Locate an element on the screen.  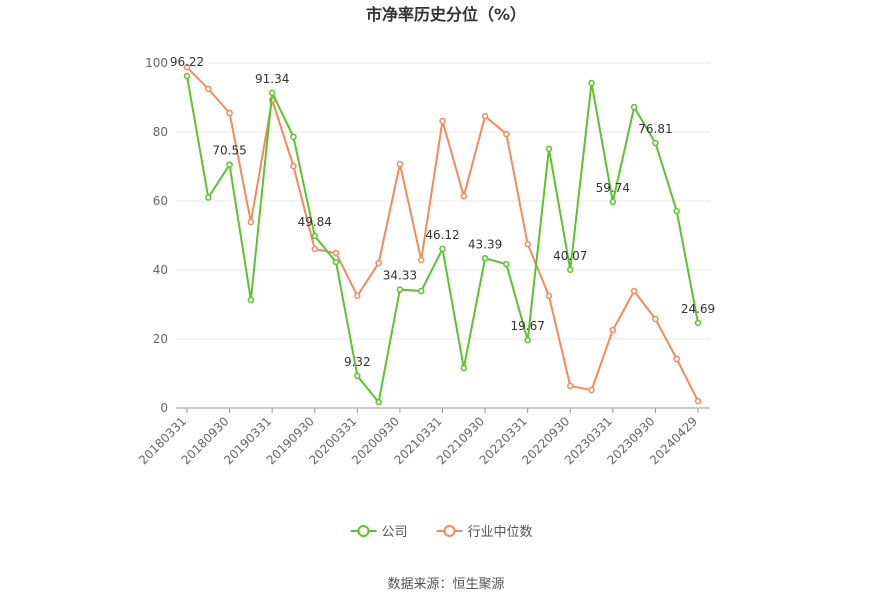
data-label: 34.33 is located at coordinates (400, 276).